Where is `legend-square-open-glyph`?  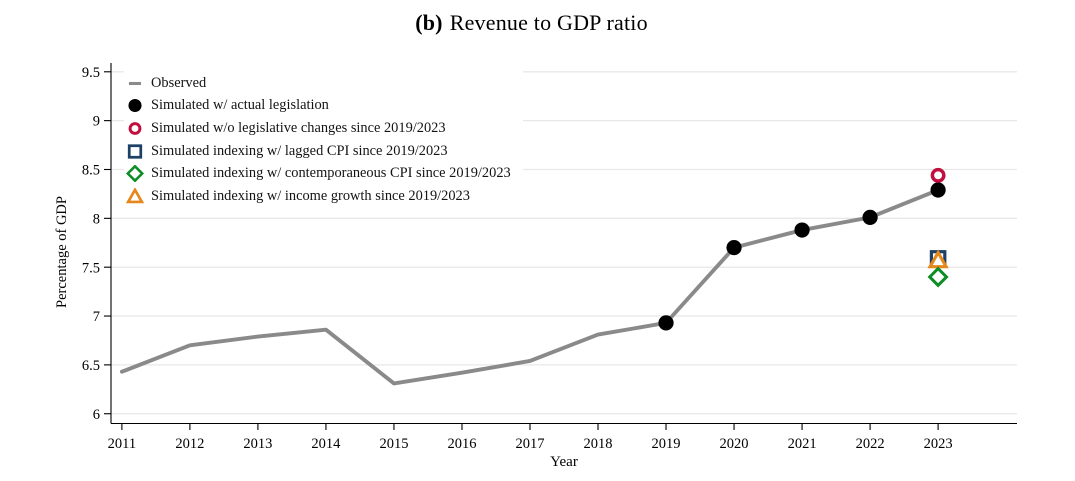 legend-square-open-glyph is located at coordinates (135, 151).